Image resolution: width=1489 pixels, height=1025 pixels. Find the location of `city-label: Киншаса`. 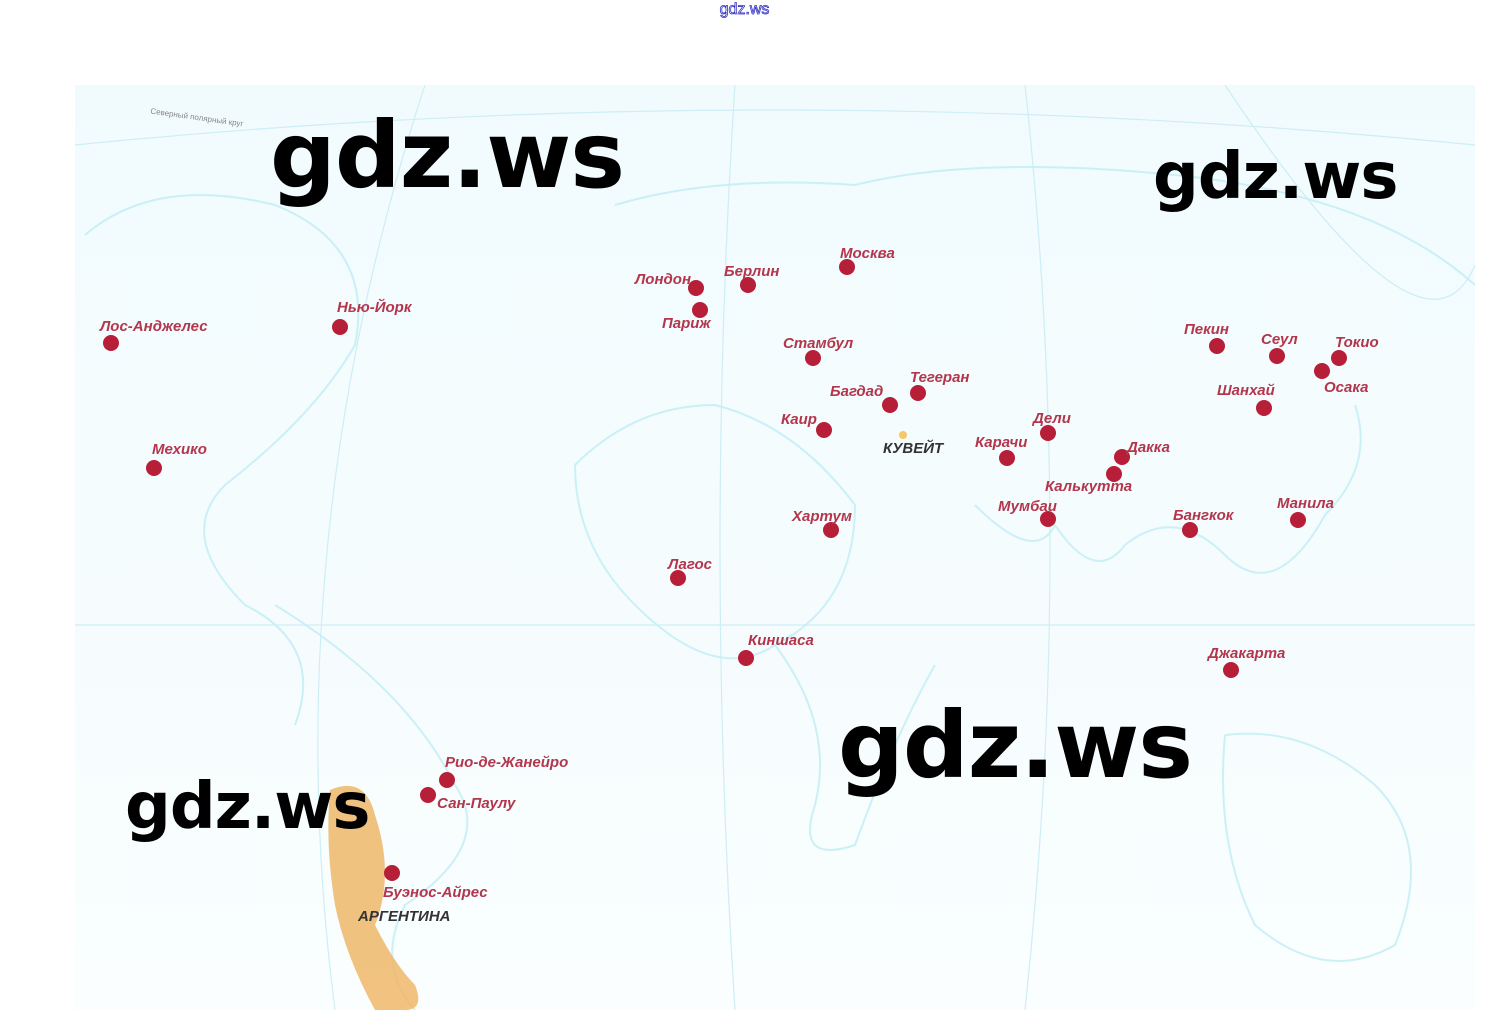

city-label: Киншаса is located at coordinates (781, 640).